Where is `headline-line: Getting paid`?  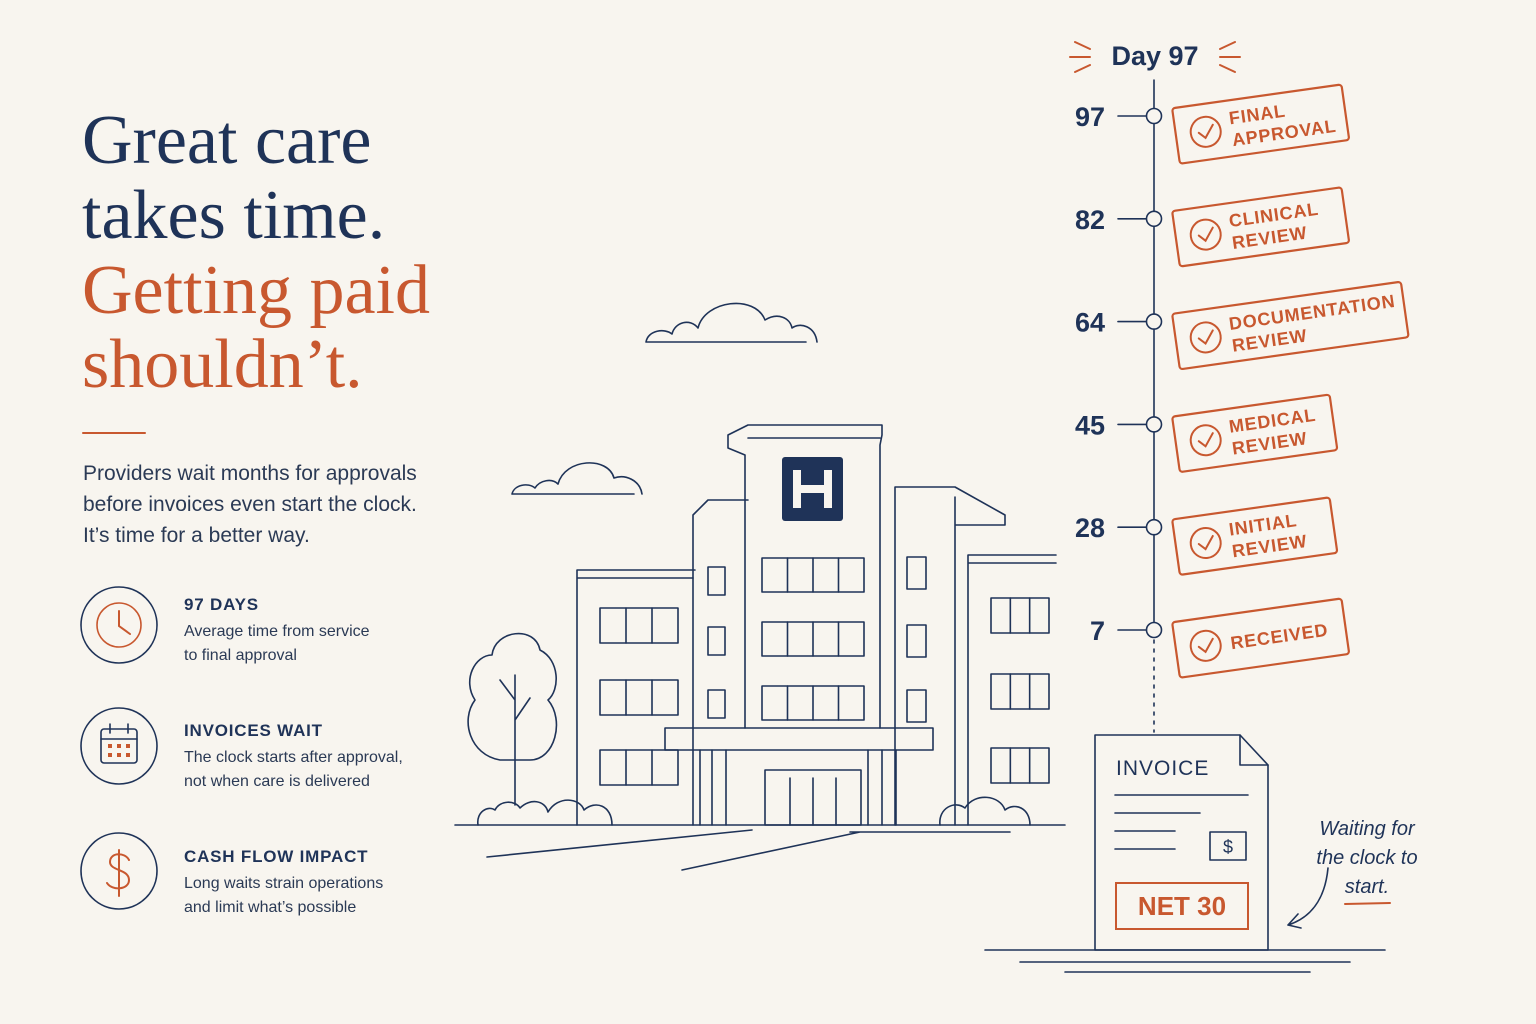
headline-line: Getting paid is located at coordinates (256, 290).